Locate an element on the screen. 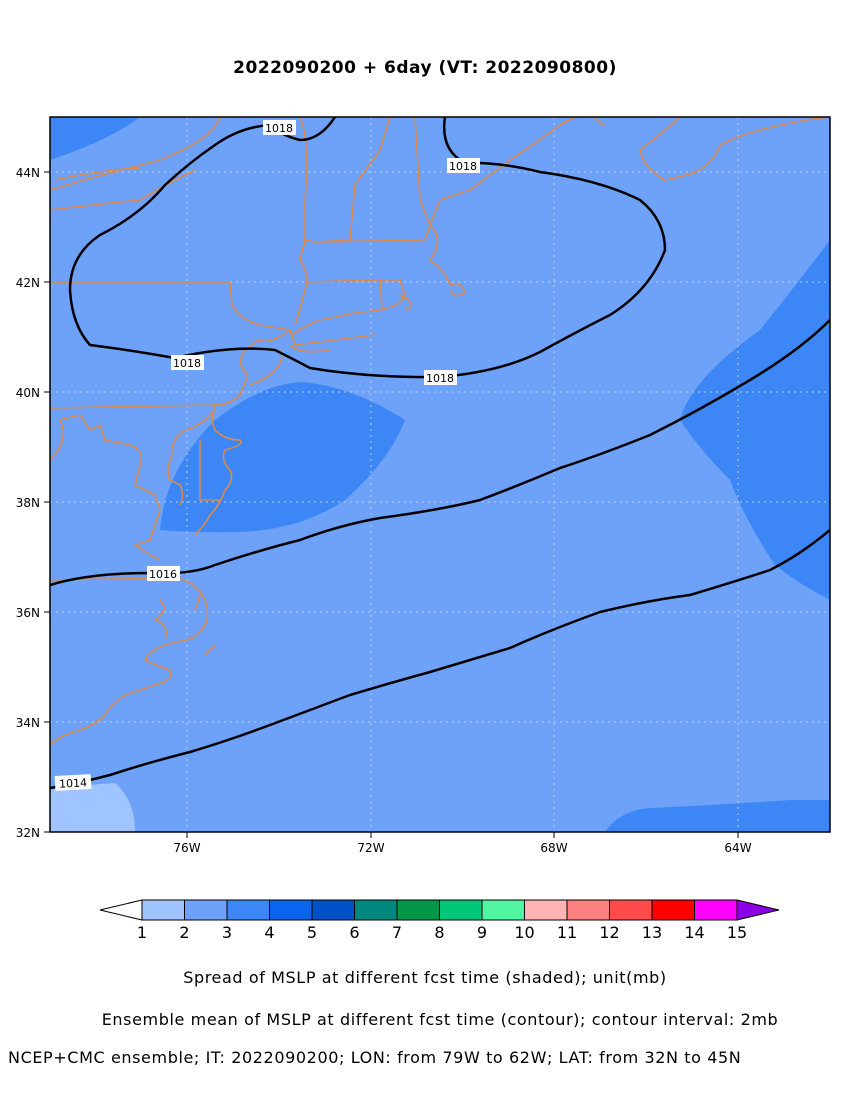 The image size is (850, 1100). colorbar-label: 4 is located at coordinates (269, 932).